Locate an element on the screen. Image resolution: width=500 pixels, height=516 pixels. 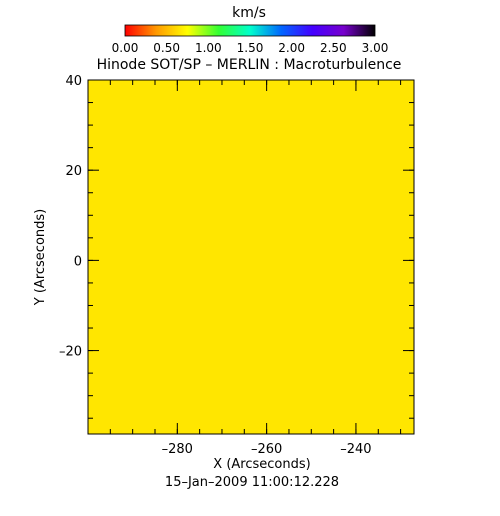
chart-title: Hinode SOT/SP – MERLIN : Macroturbulence is located at coordinates (249, 65).